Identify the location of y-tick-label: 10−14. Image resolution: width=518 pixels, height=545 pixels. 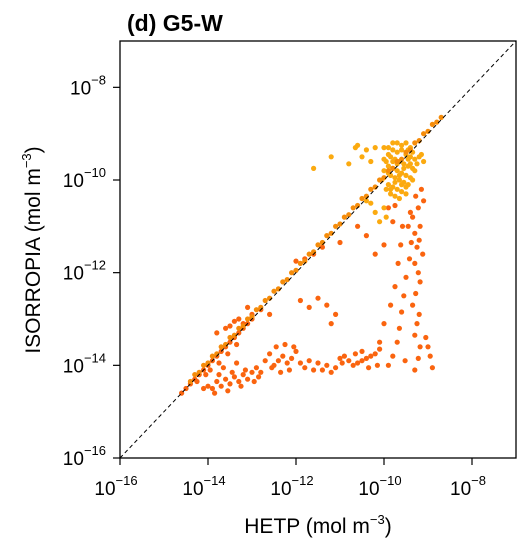
(84, 363).